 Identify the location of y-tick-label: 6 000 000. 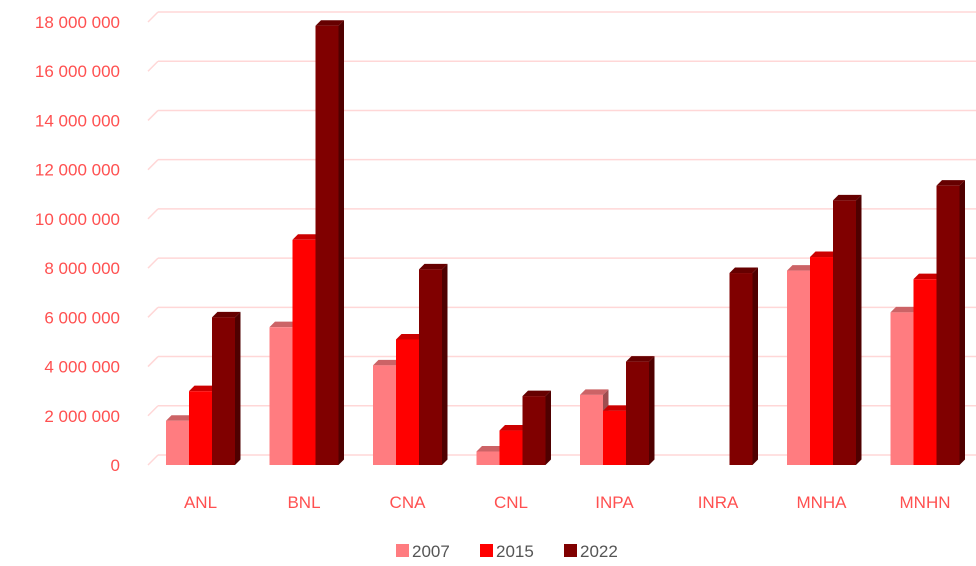
(82, 317).